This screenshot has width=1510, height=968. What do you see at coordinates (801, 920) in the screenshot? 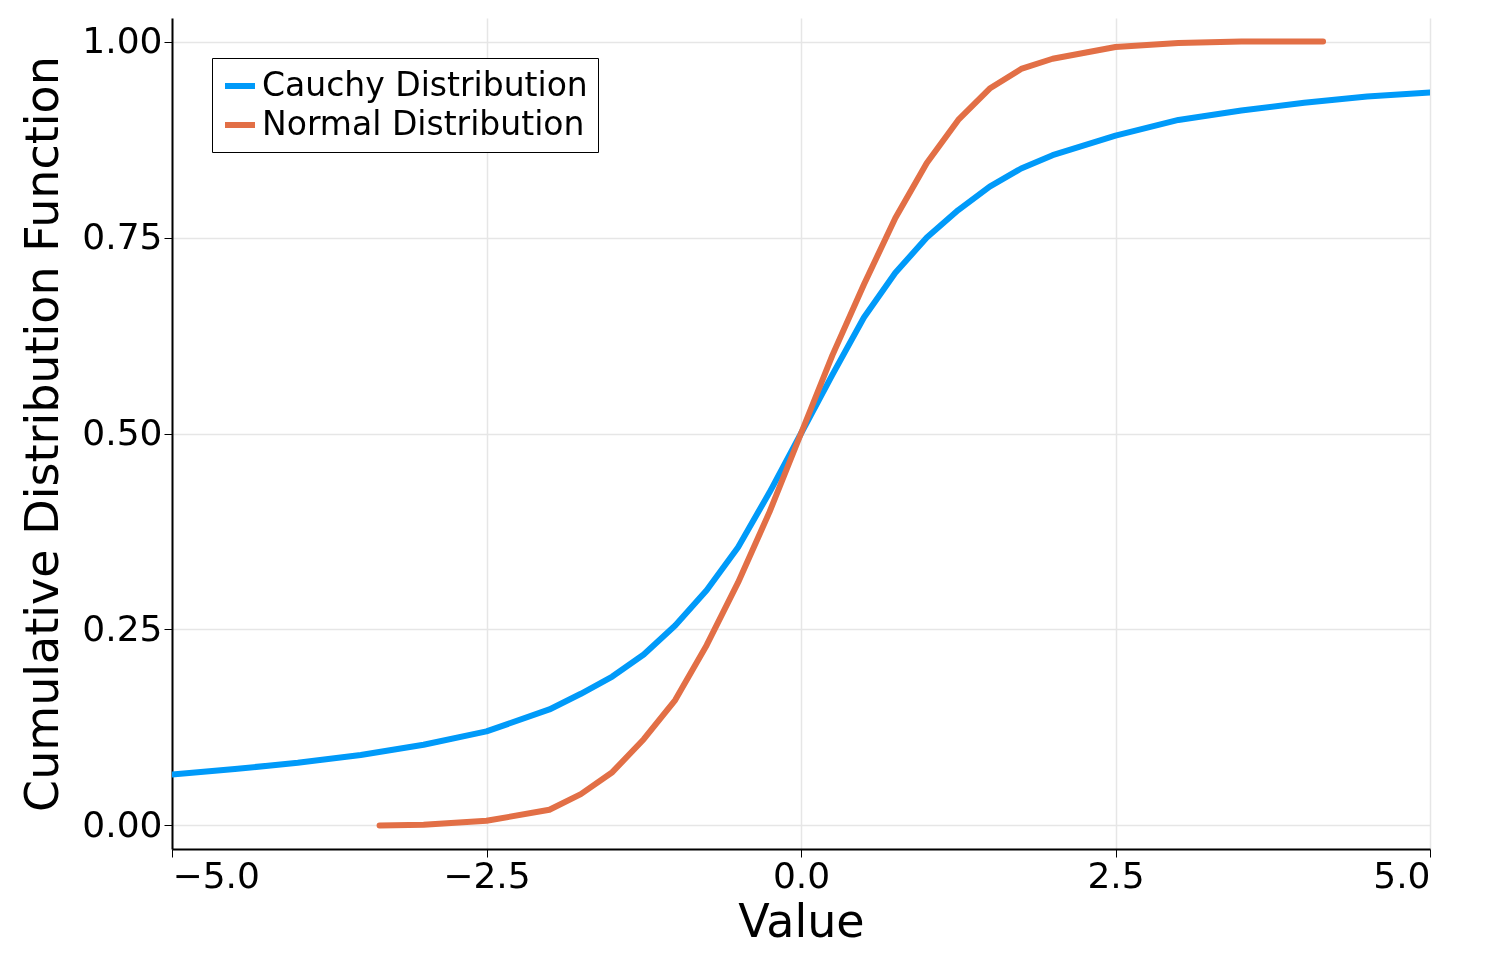
I see `x-axis-title: Value` at bounding box center [801, 920].